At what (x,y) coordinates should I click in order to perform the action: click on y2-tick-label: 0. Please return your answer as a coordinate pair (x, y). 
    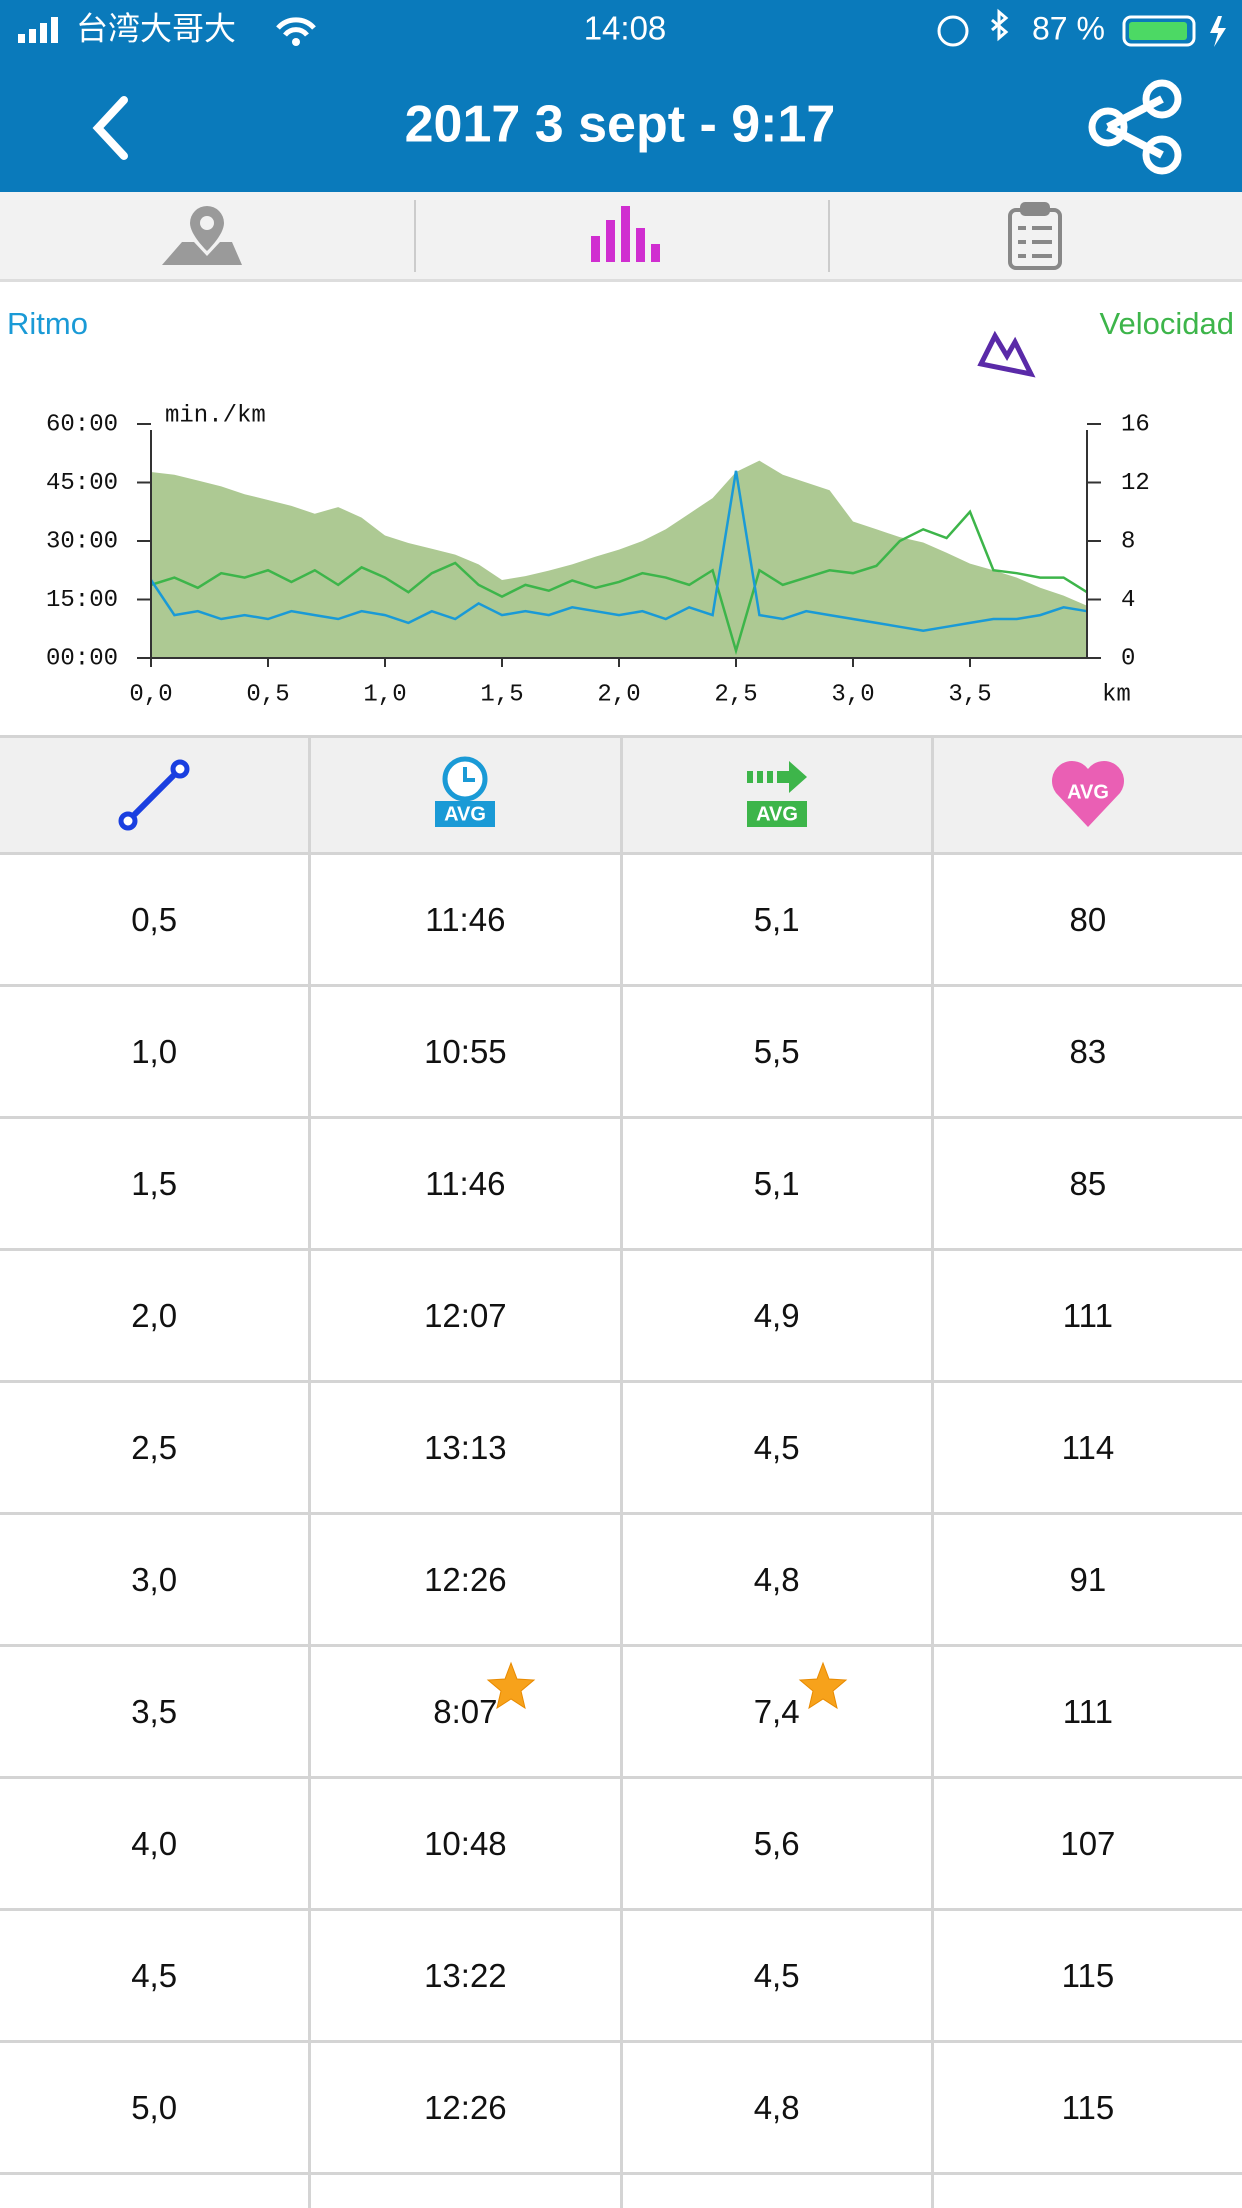
    Looking at the image, I should click on (1128, 658).